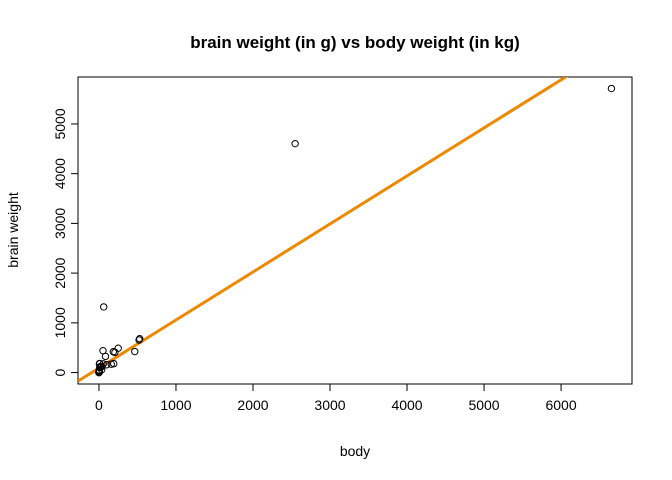  What do you see at coordinates (60, 272) in the screenshot?
I see `y-tick-label: 2000` at bounding box center [60, 272].